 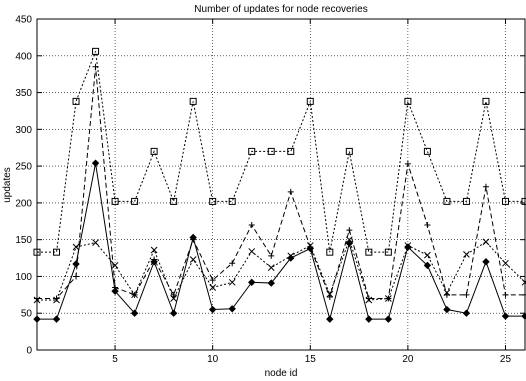 I want to click on x-tick-label: 10, so click(x=213, y=359).